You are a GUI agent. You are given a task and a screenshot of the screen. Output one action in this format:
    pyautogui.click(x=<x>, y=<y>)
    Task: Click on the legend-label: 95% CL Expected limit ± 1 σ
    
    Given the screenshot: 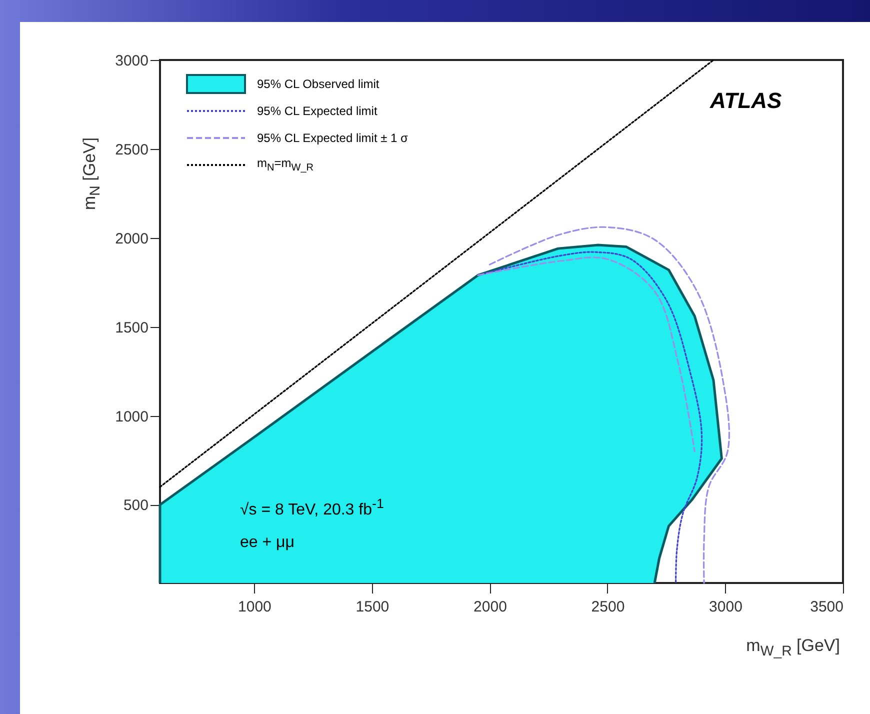 What is the action you would take?
    pyautogui.click(x=332, y=137)
    